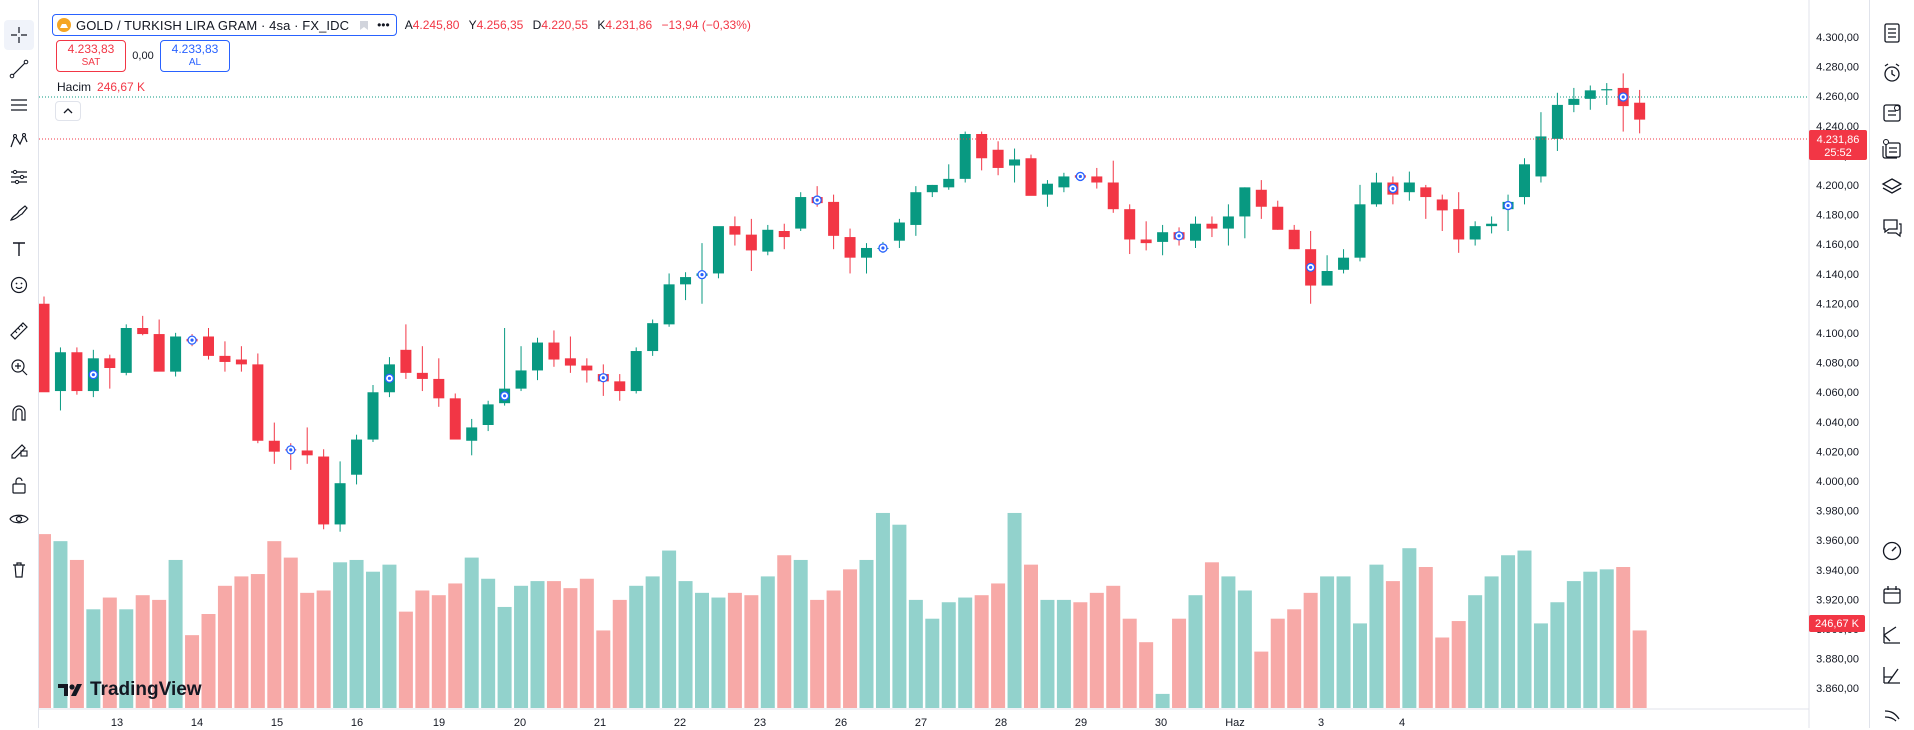  Describe the element at coordinates (1892, 187) in the screenshot. I see `layers-icon` at that location.